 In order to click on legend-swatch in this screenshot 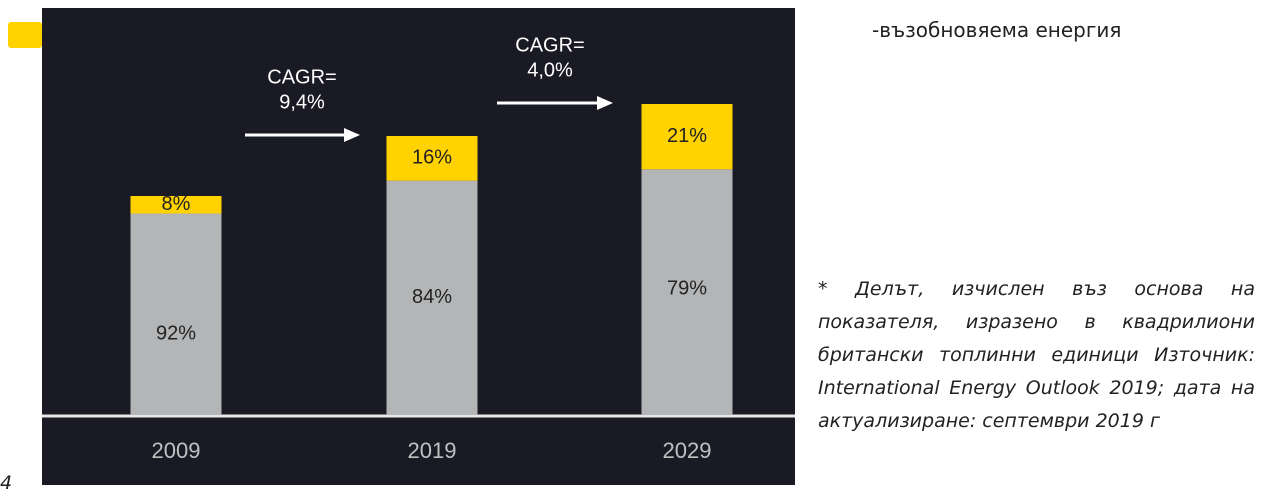, I will do `click(25, 35)`.